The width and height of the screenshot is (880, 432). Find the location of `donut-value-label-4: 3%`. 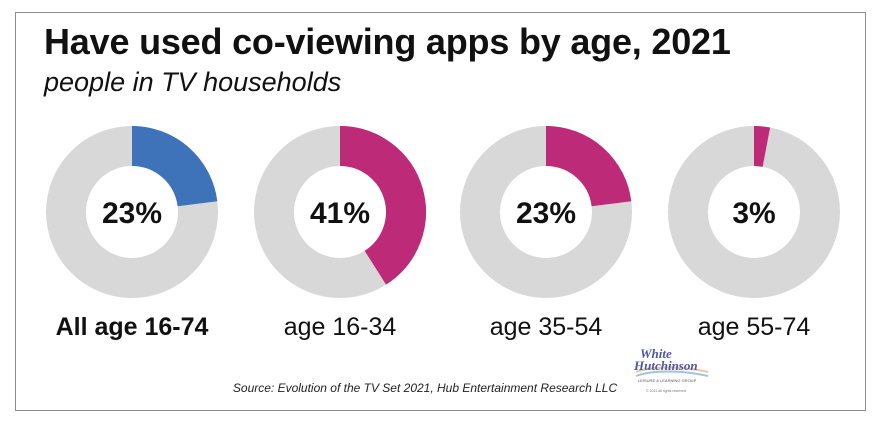

donut-value-label-4: 3% is located at coordinates (753, 213).